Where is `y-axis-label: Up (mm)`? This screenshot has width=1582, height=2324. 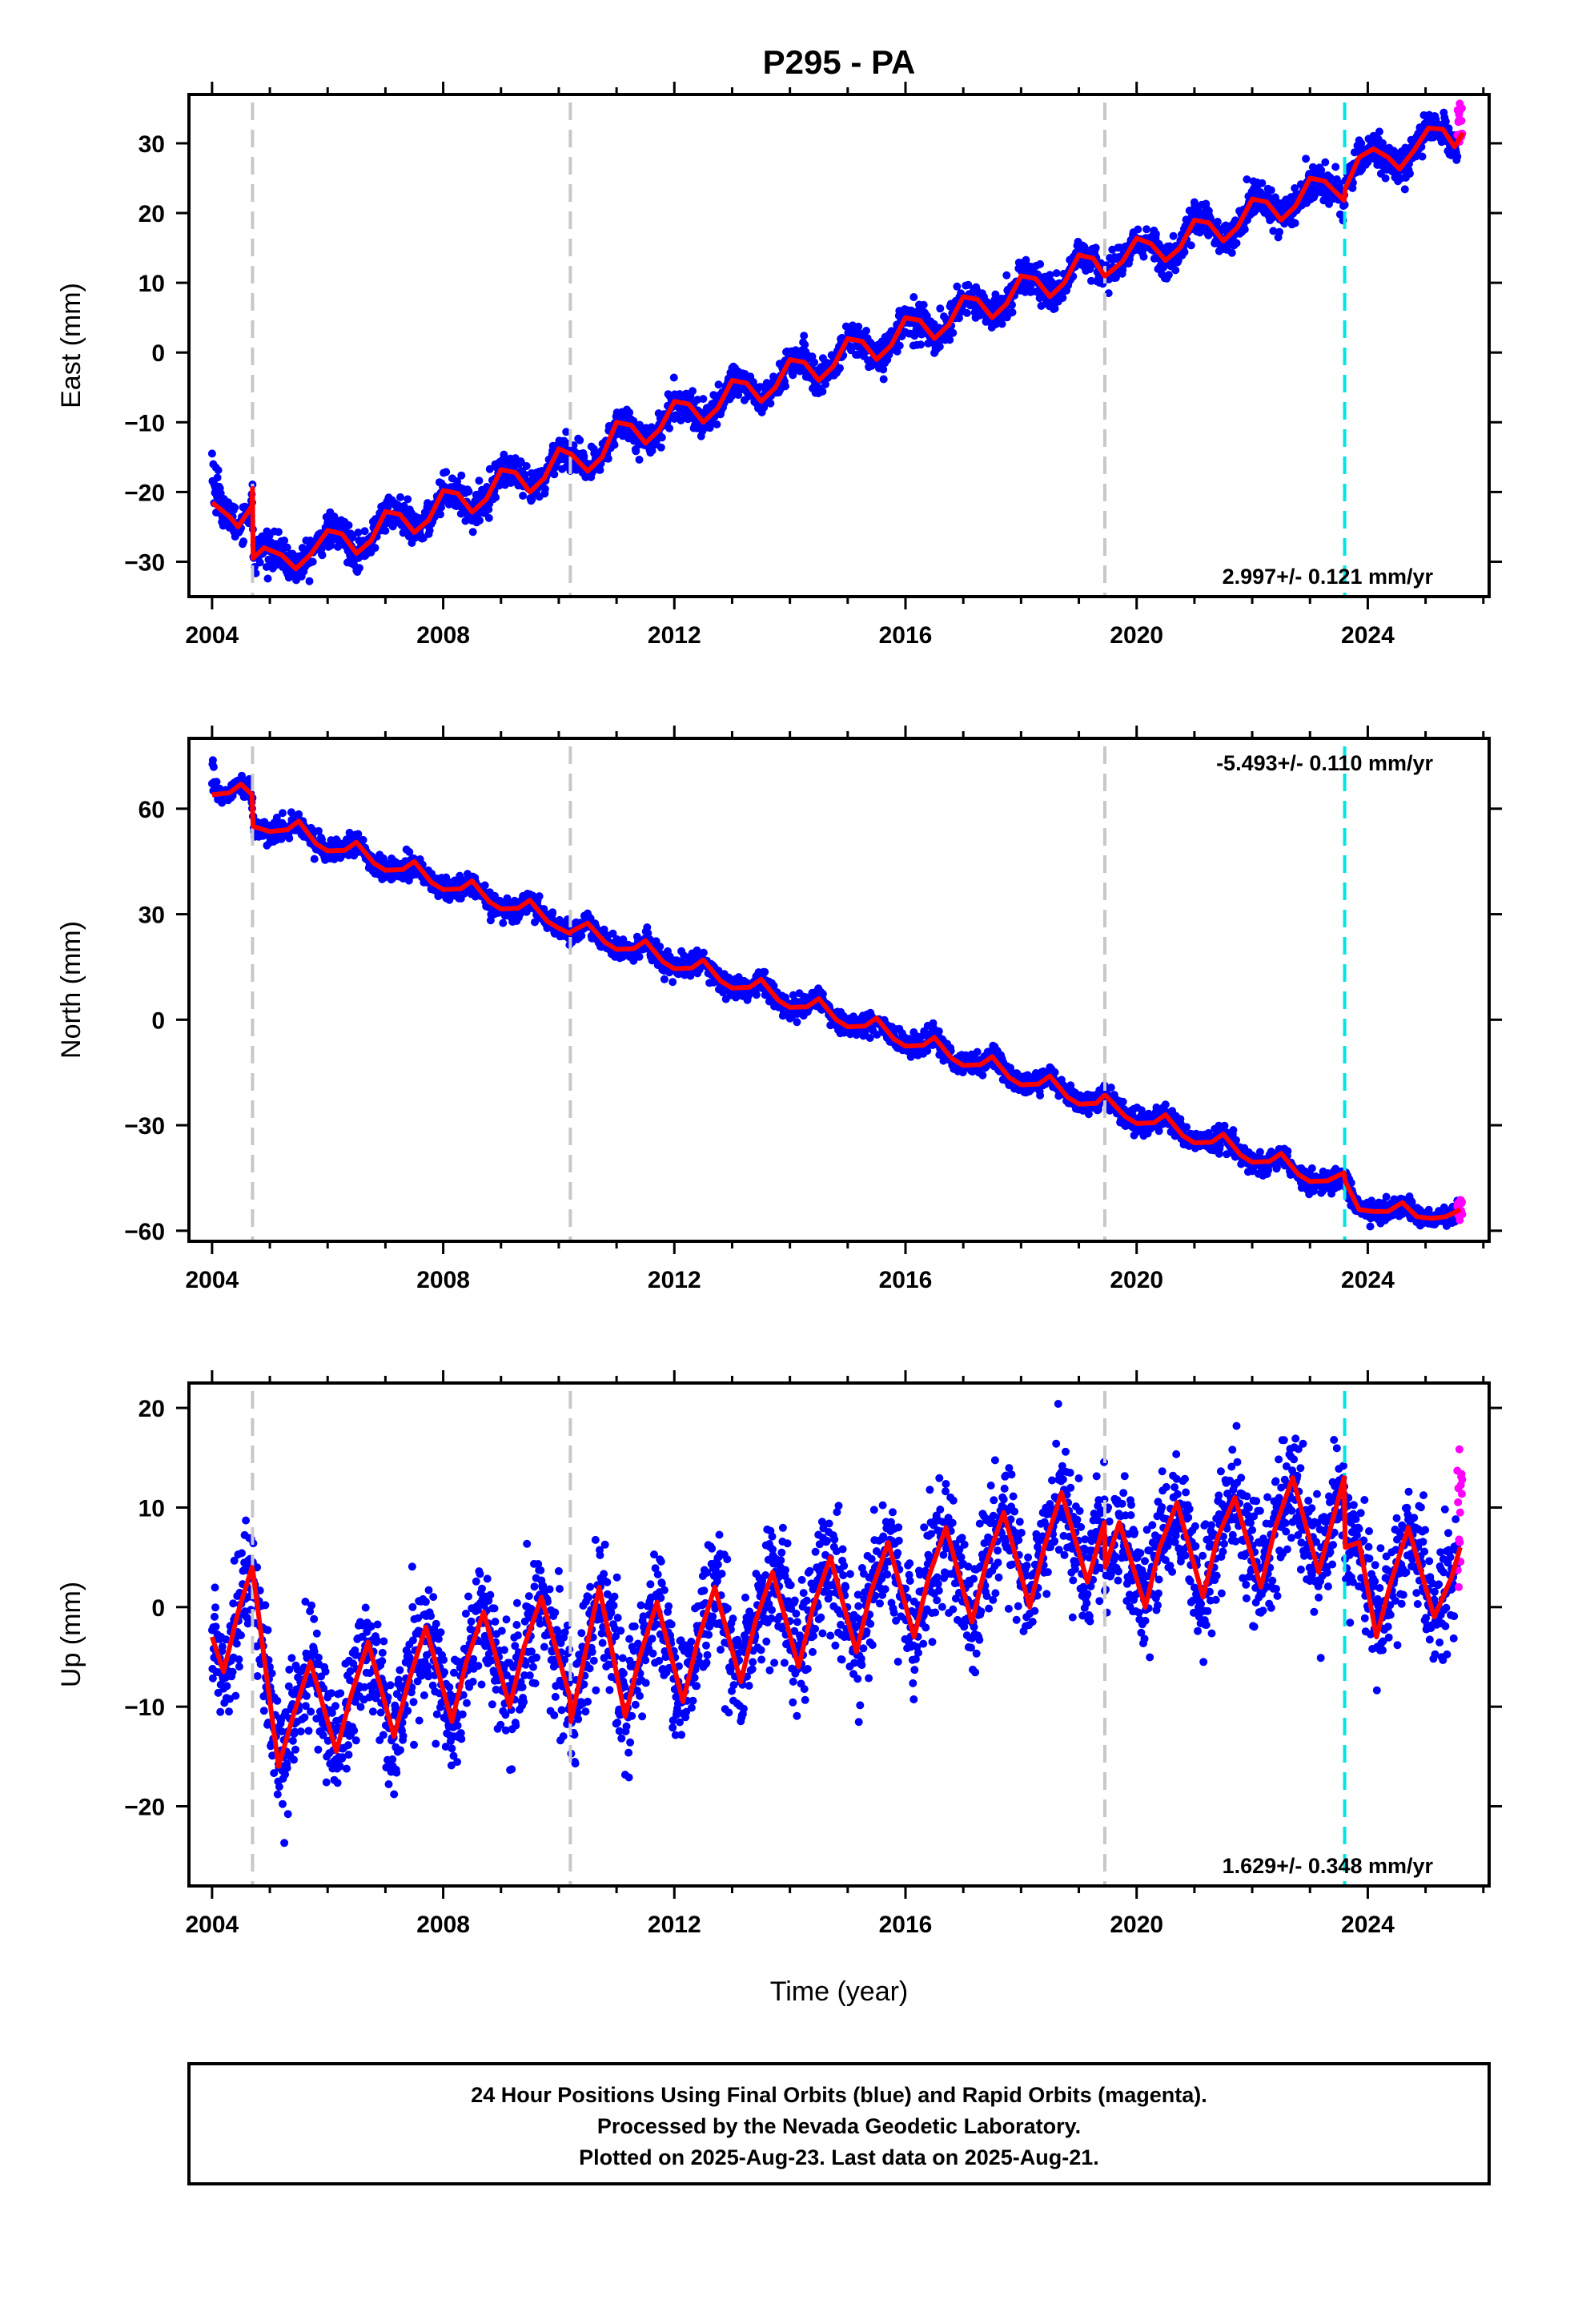
y-axis-label: Up (mm) is located at coordinates (71, 1634).